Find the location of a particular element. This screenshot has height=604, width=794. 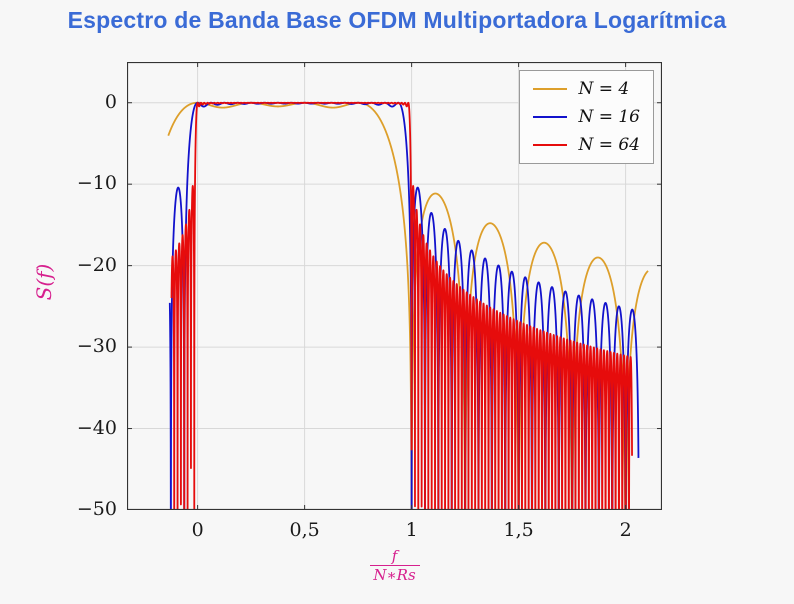

legend-entry: N = 64 is located at coordinates (586, 145).